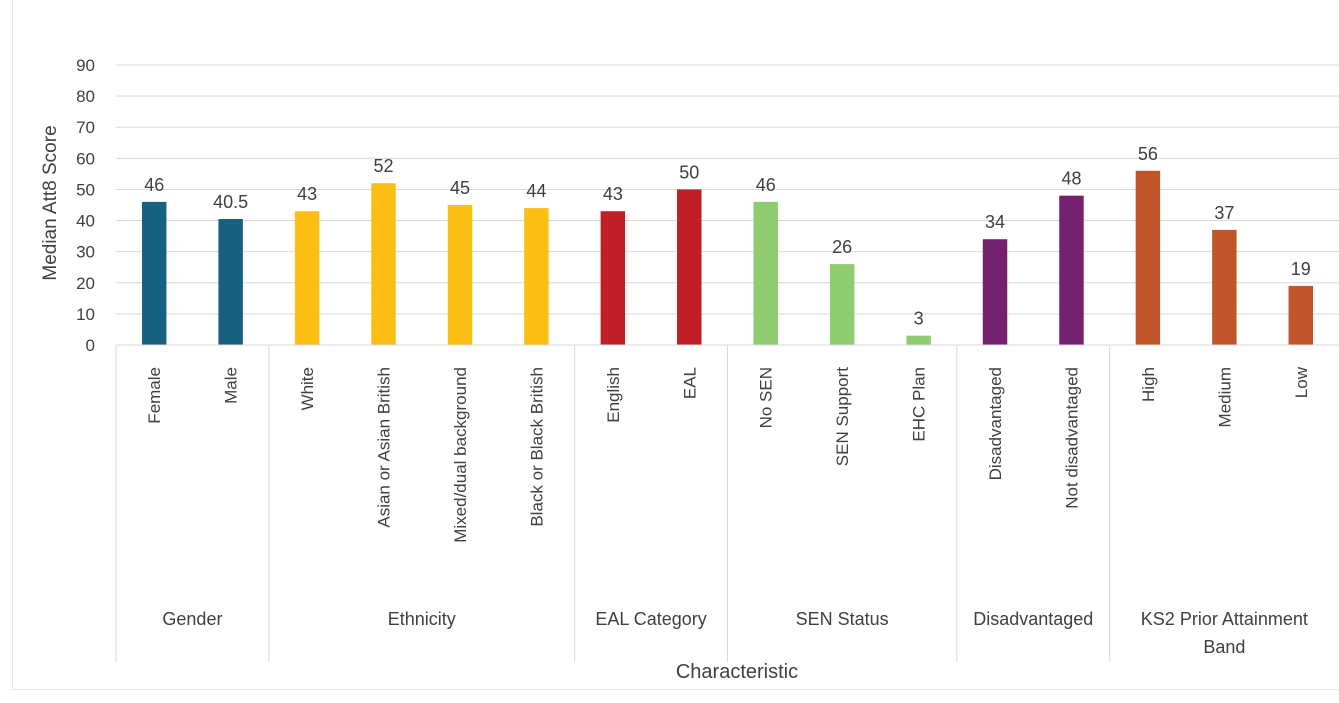 This screenshot has height=703, width=1339. What do you see at coordinates (536, 447) in the screenshot?
I see `x-tick-label: Black or Black British` at bounding box center [536, 447].